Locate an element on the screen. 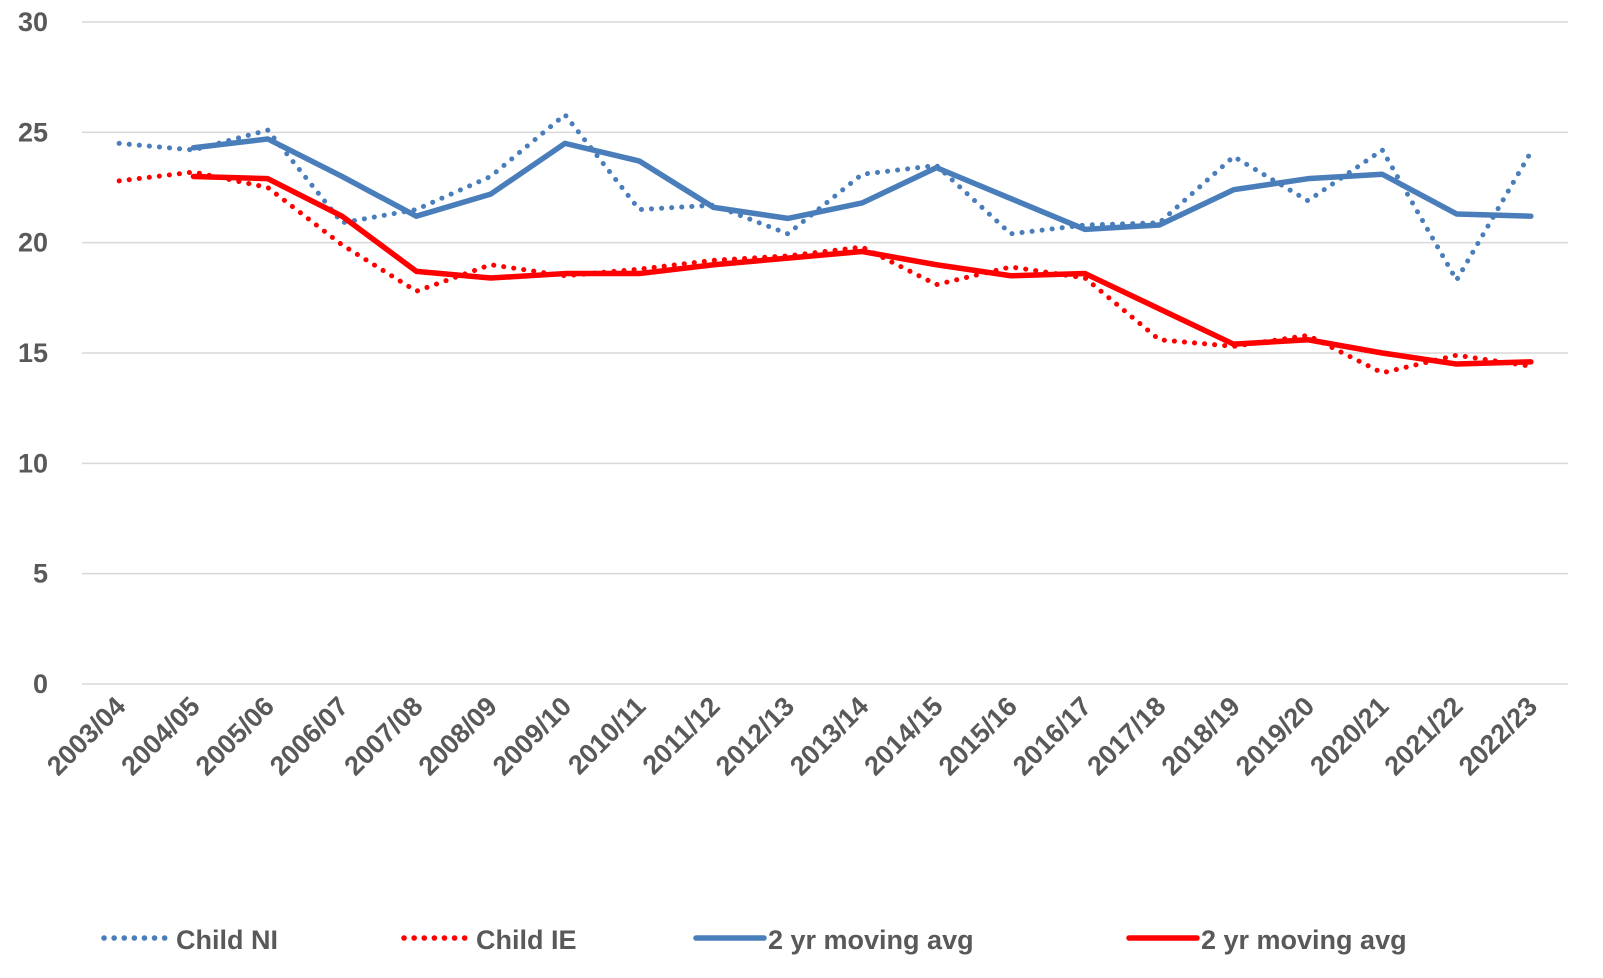 This screenshot has height=978, width=1603. x-tick-label: 2003/04 is located at coordinates (86, 736).